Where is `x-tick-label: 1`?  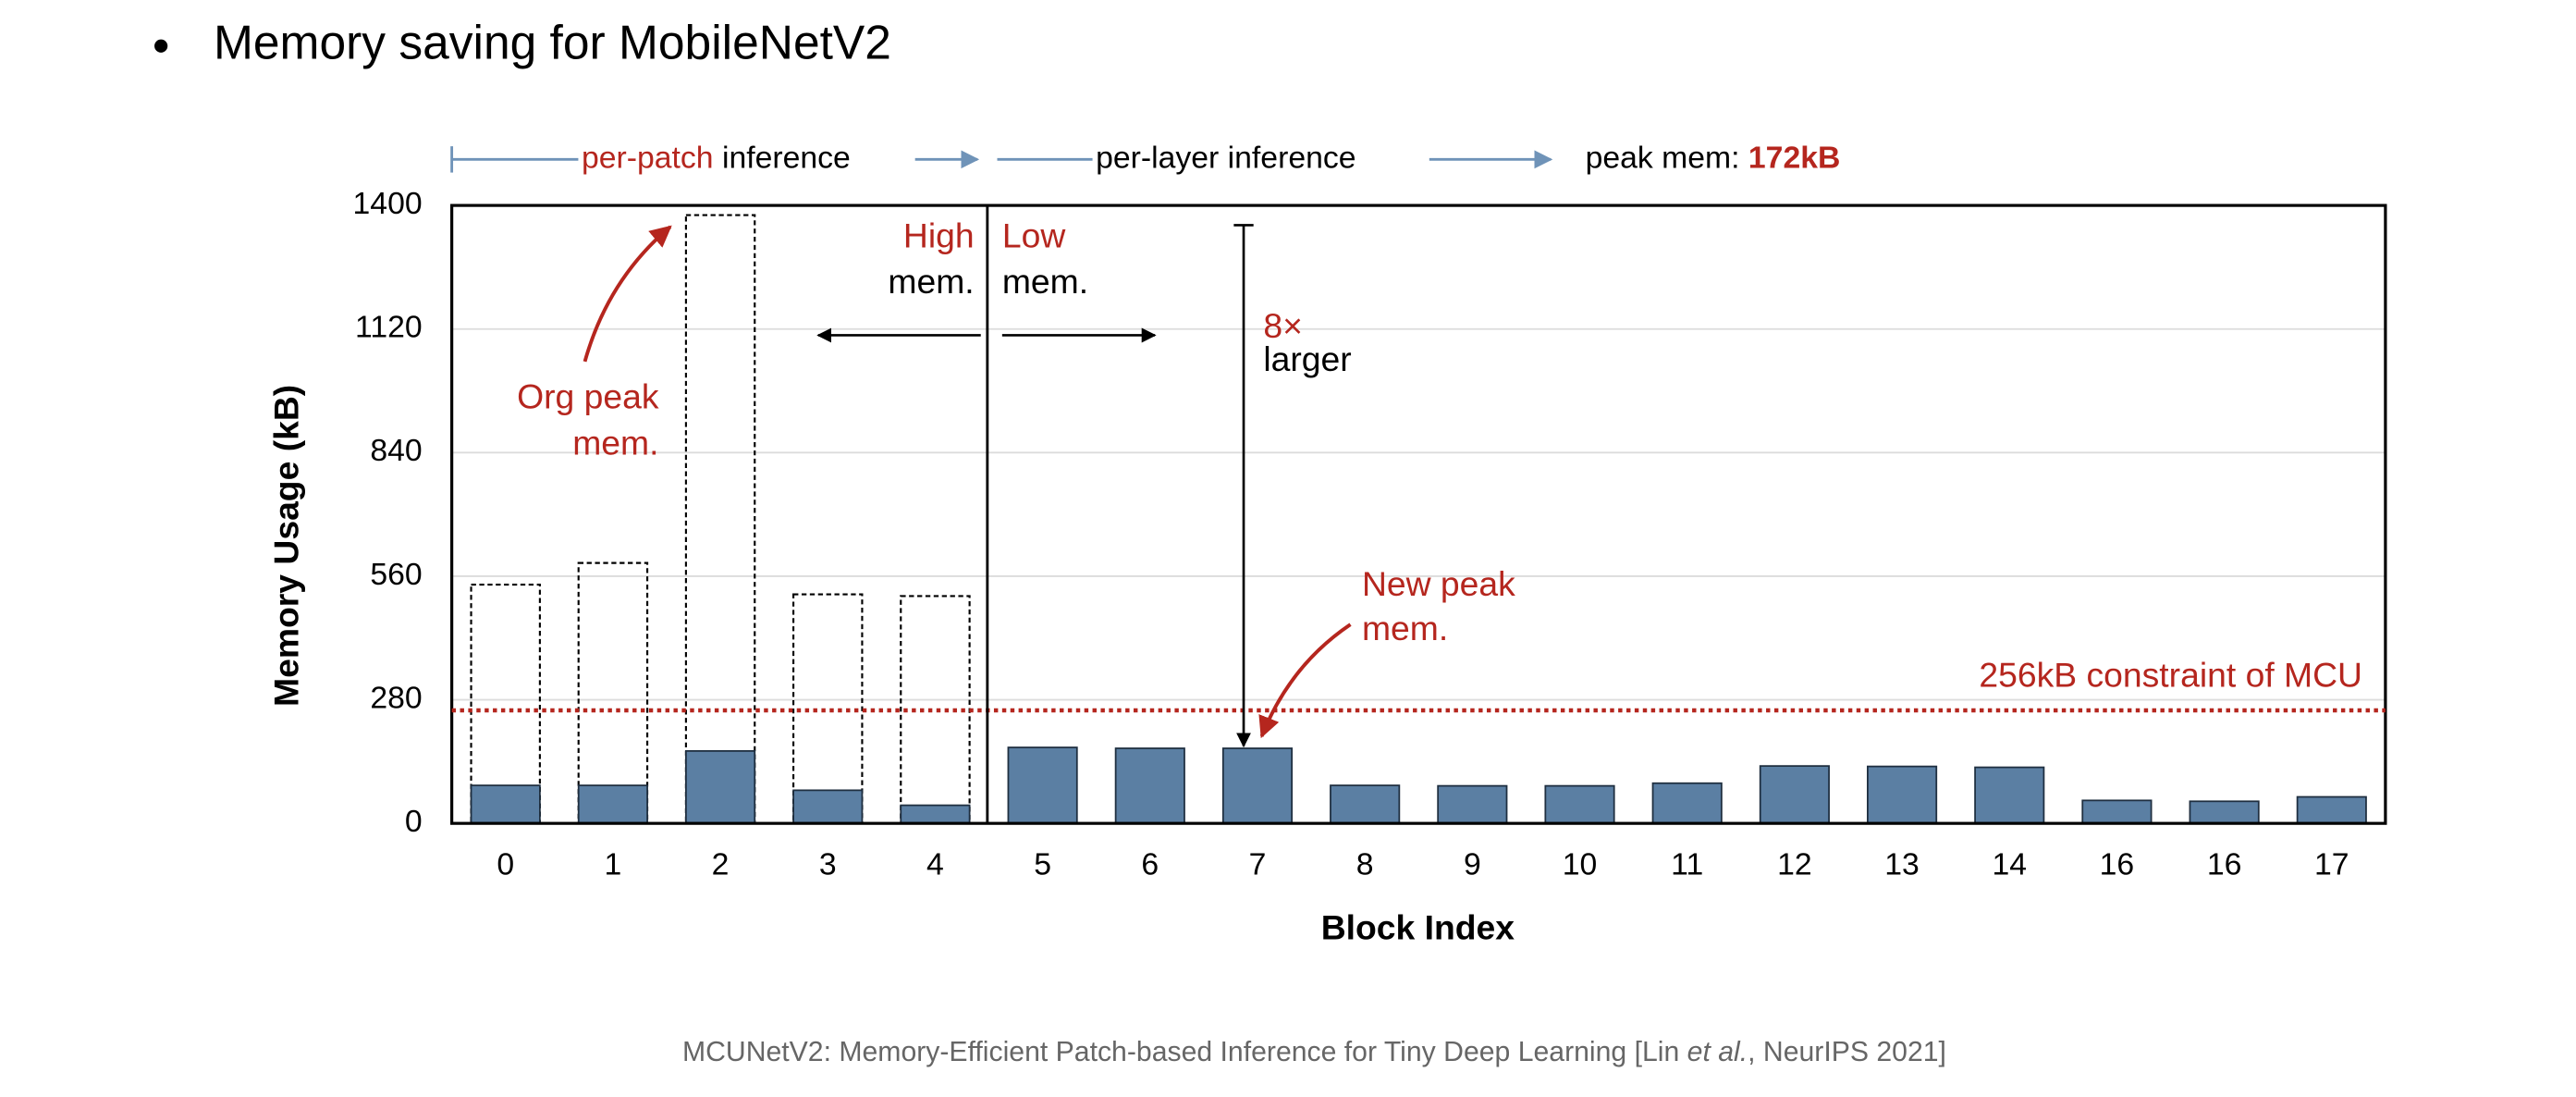
x-tick-label: 1 is located at coordinates (613, 863).